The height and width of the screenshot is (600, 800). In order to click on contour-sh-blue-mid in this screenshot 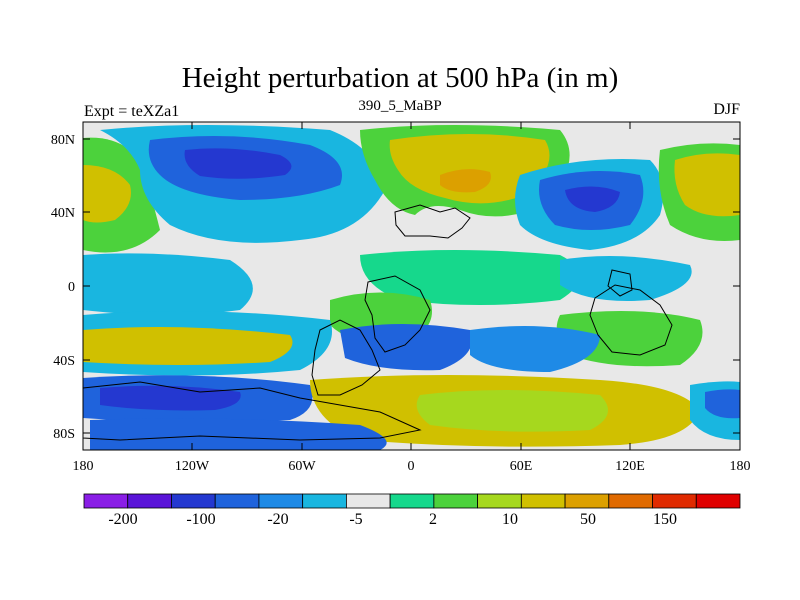, I will do `click(406, 347)`.